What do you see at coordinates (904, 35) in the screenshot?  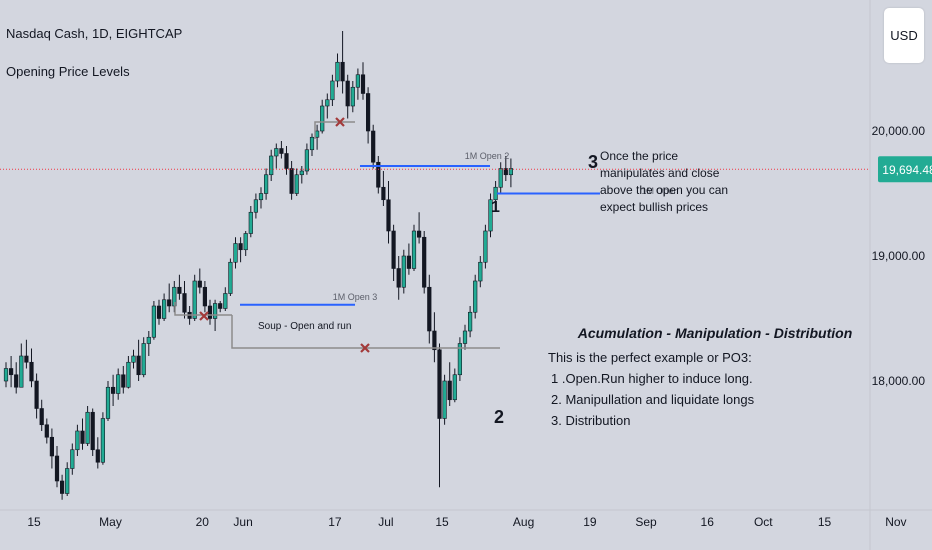 I see `currency-button: USD` at bounding box center [904, 35].